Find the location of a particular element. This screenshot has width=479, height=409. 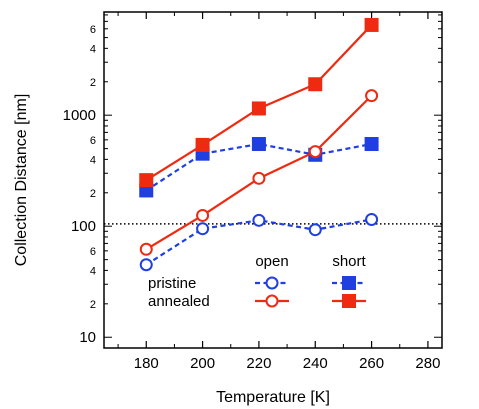

y-axis-title: Collection Distance [nm] is located at coordinates (21, 180).